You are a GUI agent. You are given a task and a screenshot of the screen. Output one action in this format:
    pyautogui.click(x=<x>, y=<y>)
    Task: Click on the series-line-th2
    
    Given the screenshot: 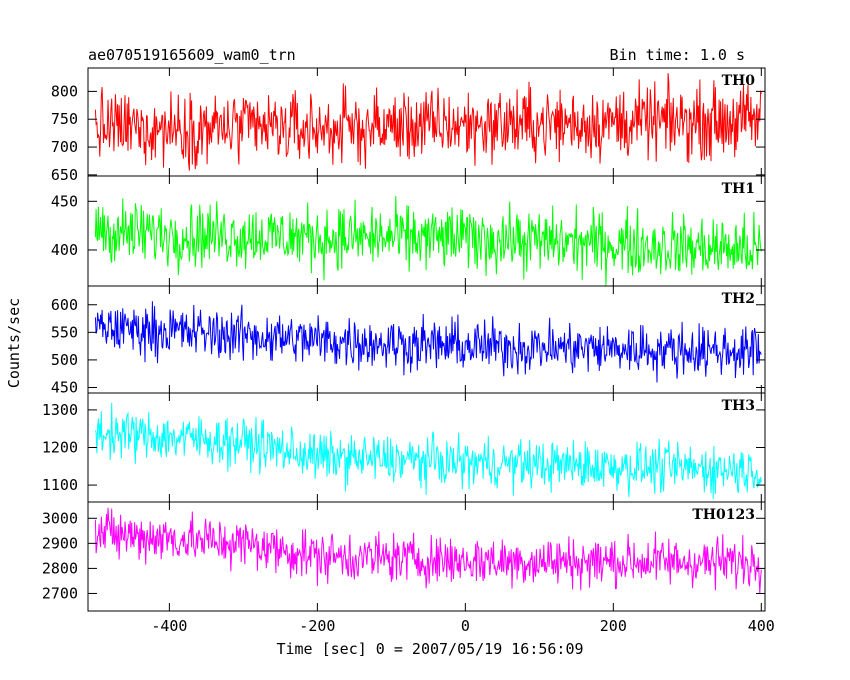 What is the action you would take?
    pyautogui.click(x=428, y=342)
    